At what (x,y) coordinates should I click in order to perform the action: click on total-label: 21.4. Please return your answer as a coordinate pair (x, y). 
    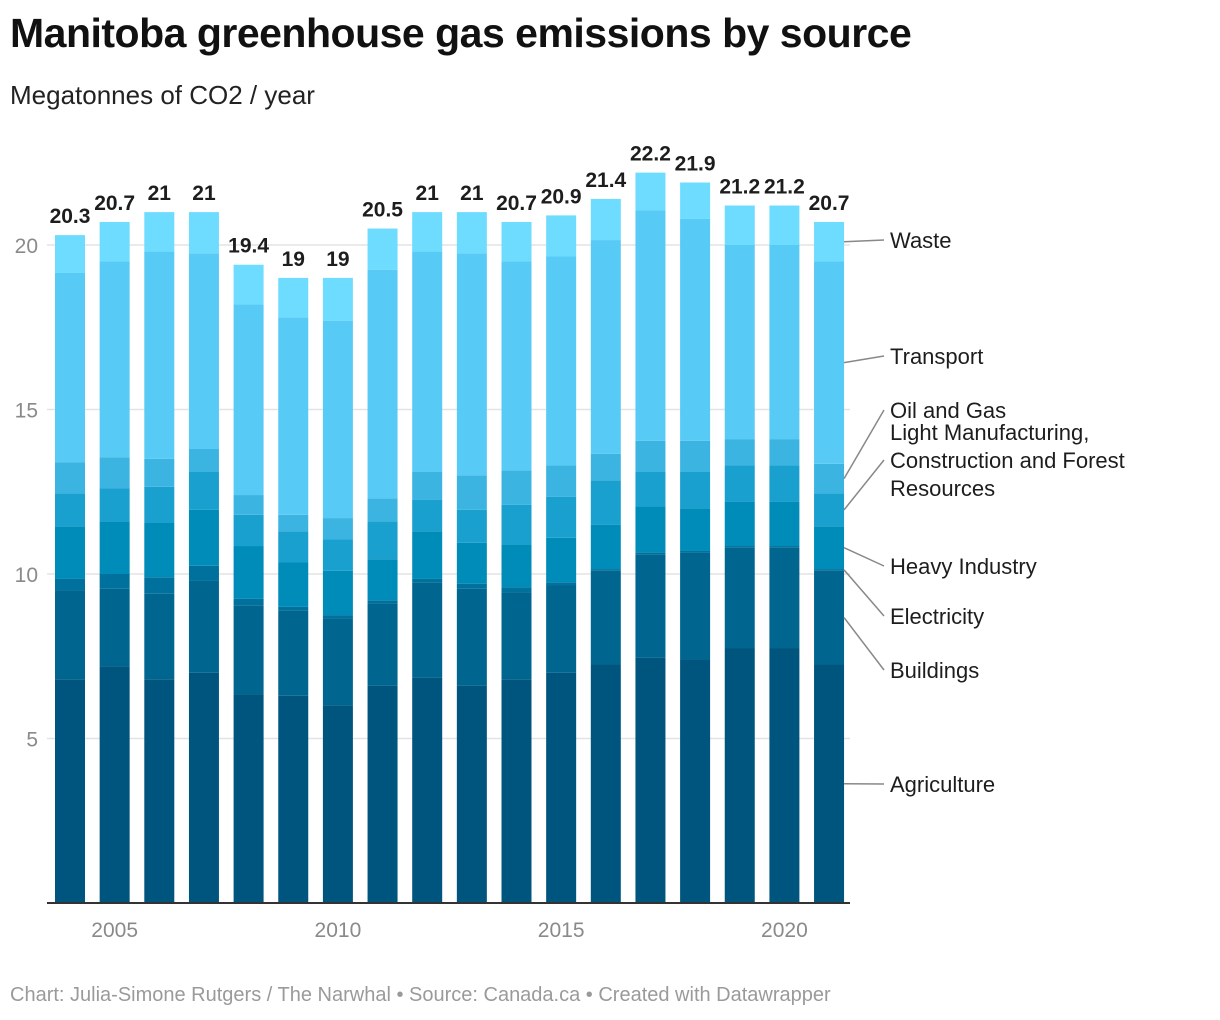
    Looking at the image, I should click on (605, 180).